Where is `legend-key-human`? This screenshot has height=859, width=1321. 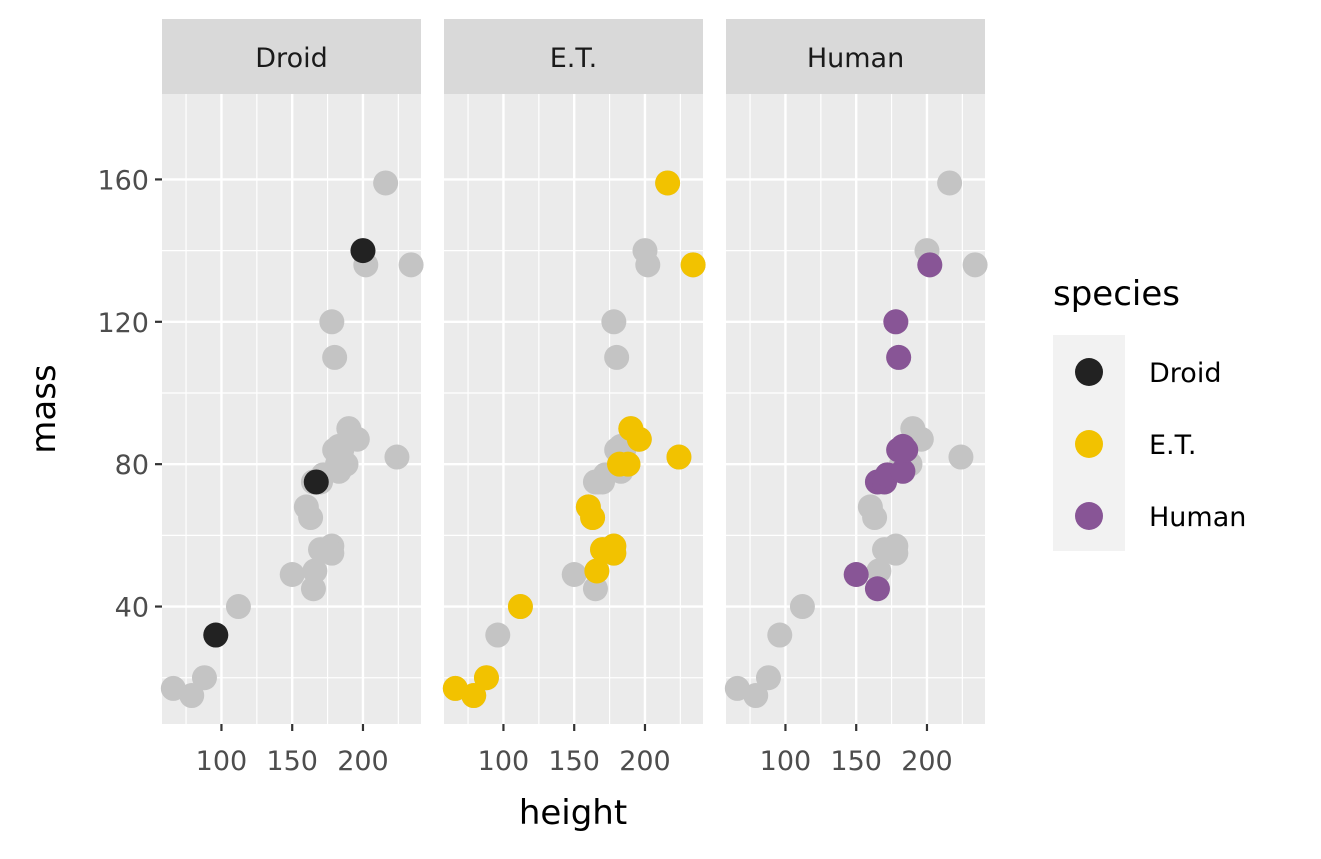
legend-key-human is located at coordinates (1089, 516).